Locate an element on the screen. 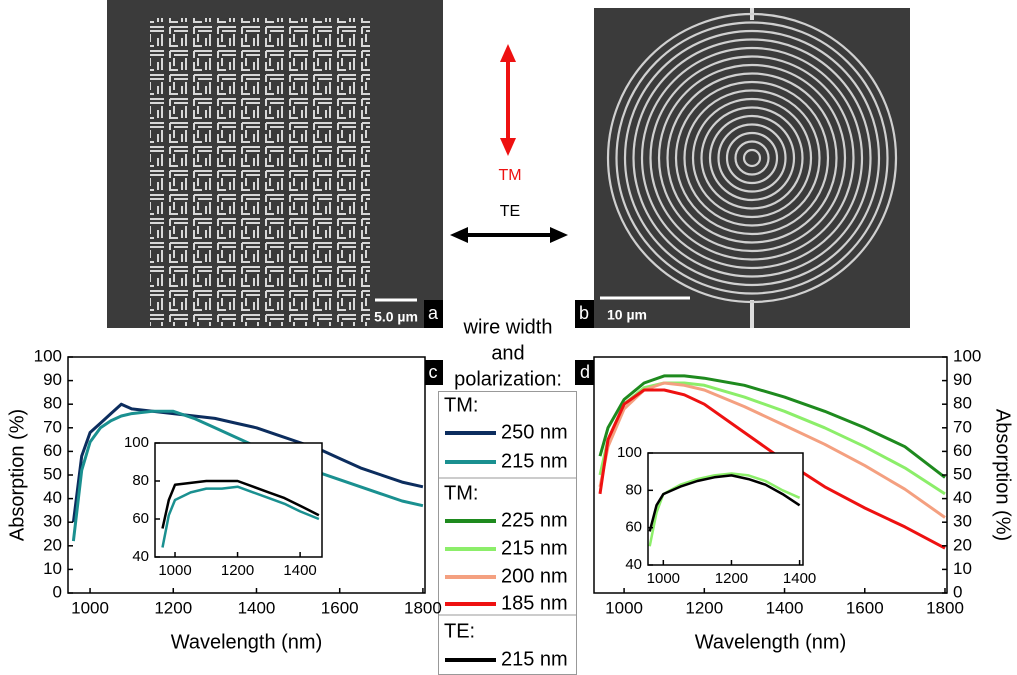 The width and height of the screenshot is (1017, 675). legend-label: 225 nm is located at coordinates (534, 520).